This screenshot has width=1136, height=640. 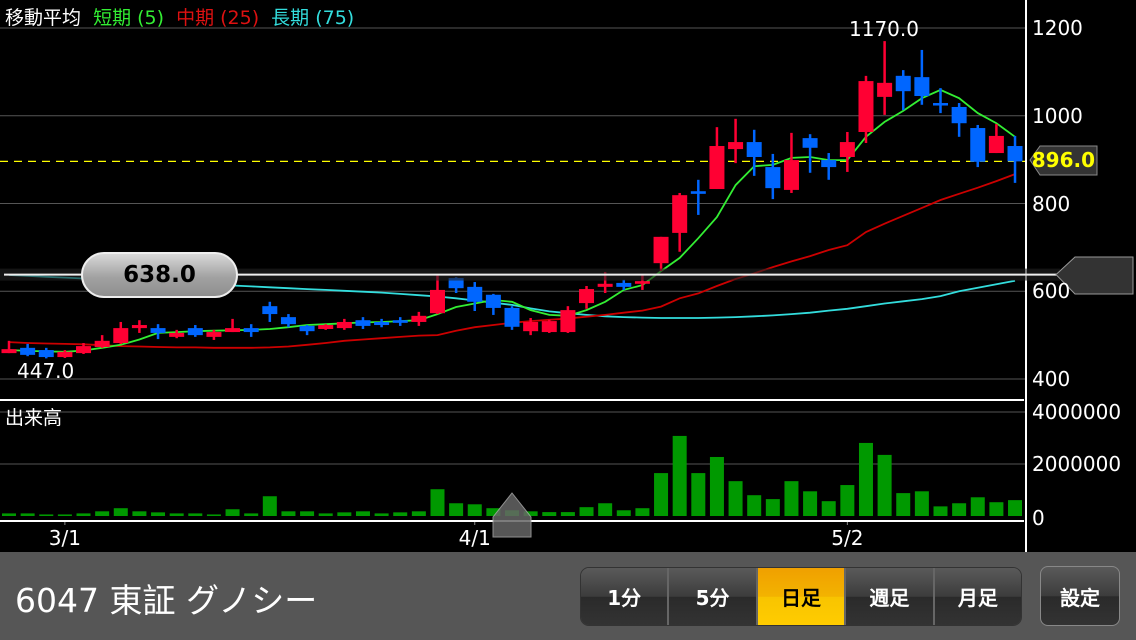 I want to click on settings-button: 設定, so click(x=1080, y=596).